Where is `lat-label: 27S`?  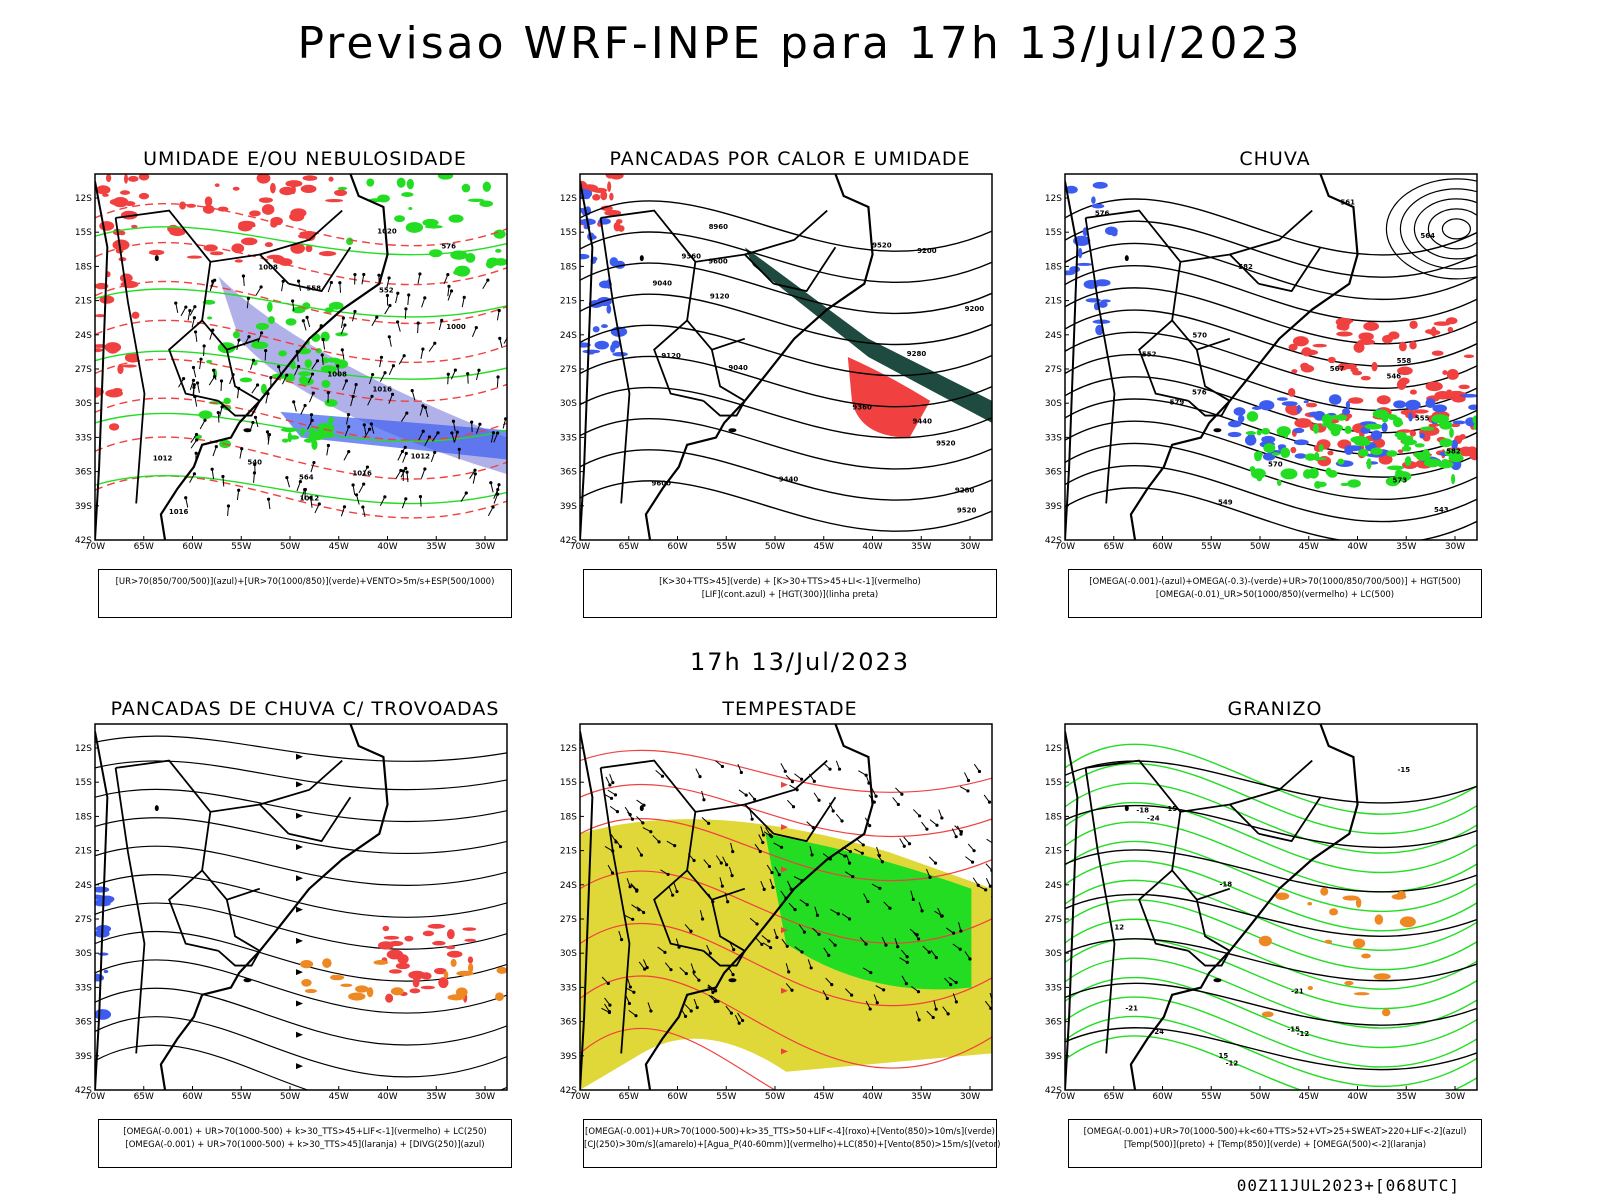
lat-label: 27S is located at coordinates (1053, 920).